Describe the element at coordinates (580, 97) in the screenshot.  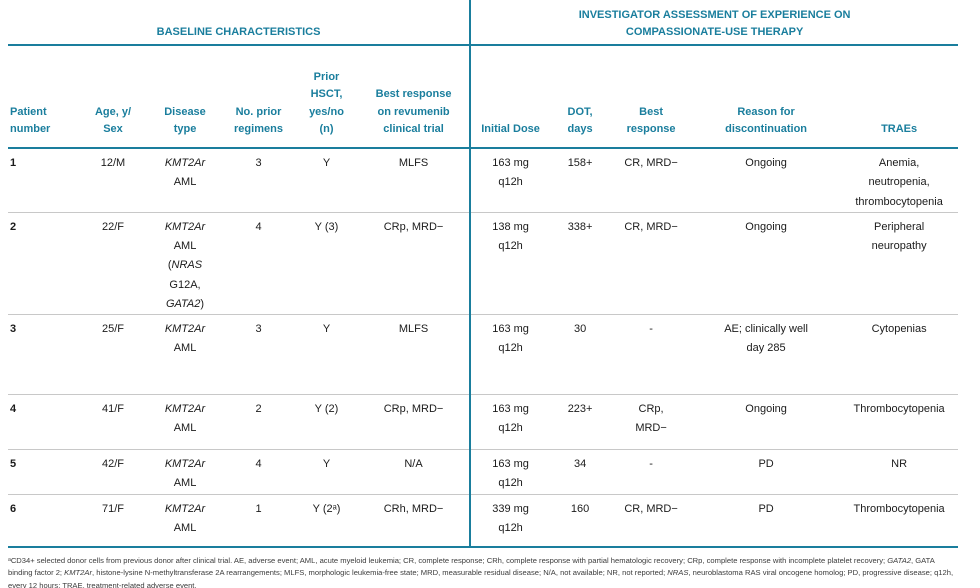
I see `col-header-dot-days: DOT, days` at that location.